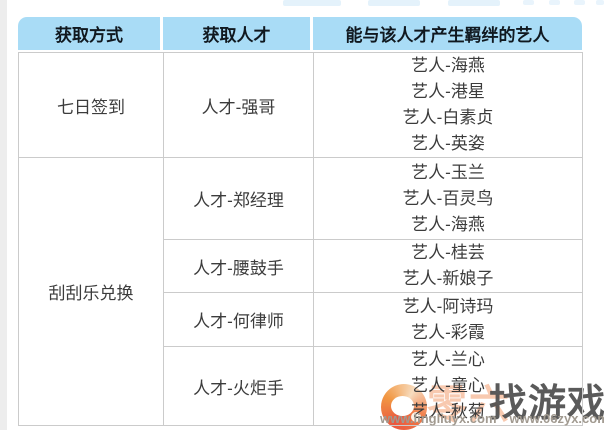 The image size is (604, 430). I want to click on artists-cell: 艺人-桂芸 艺人-新娘子, so click(448, 266).